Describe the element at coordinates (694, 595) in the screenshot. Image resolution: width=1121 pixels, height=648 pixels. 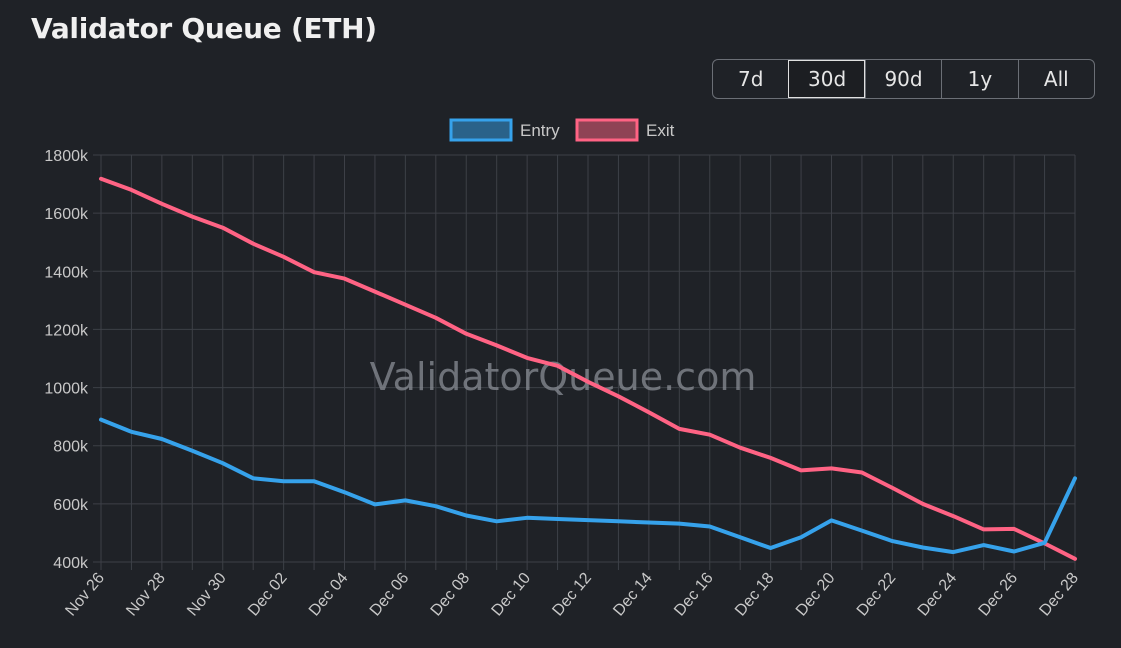
I see `x-tick-label: Dec 16` at that location.